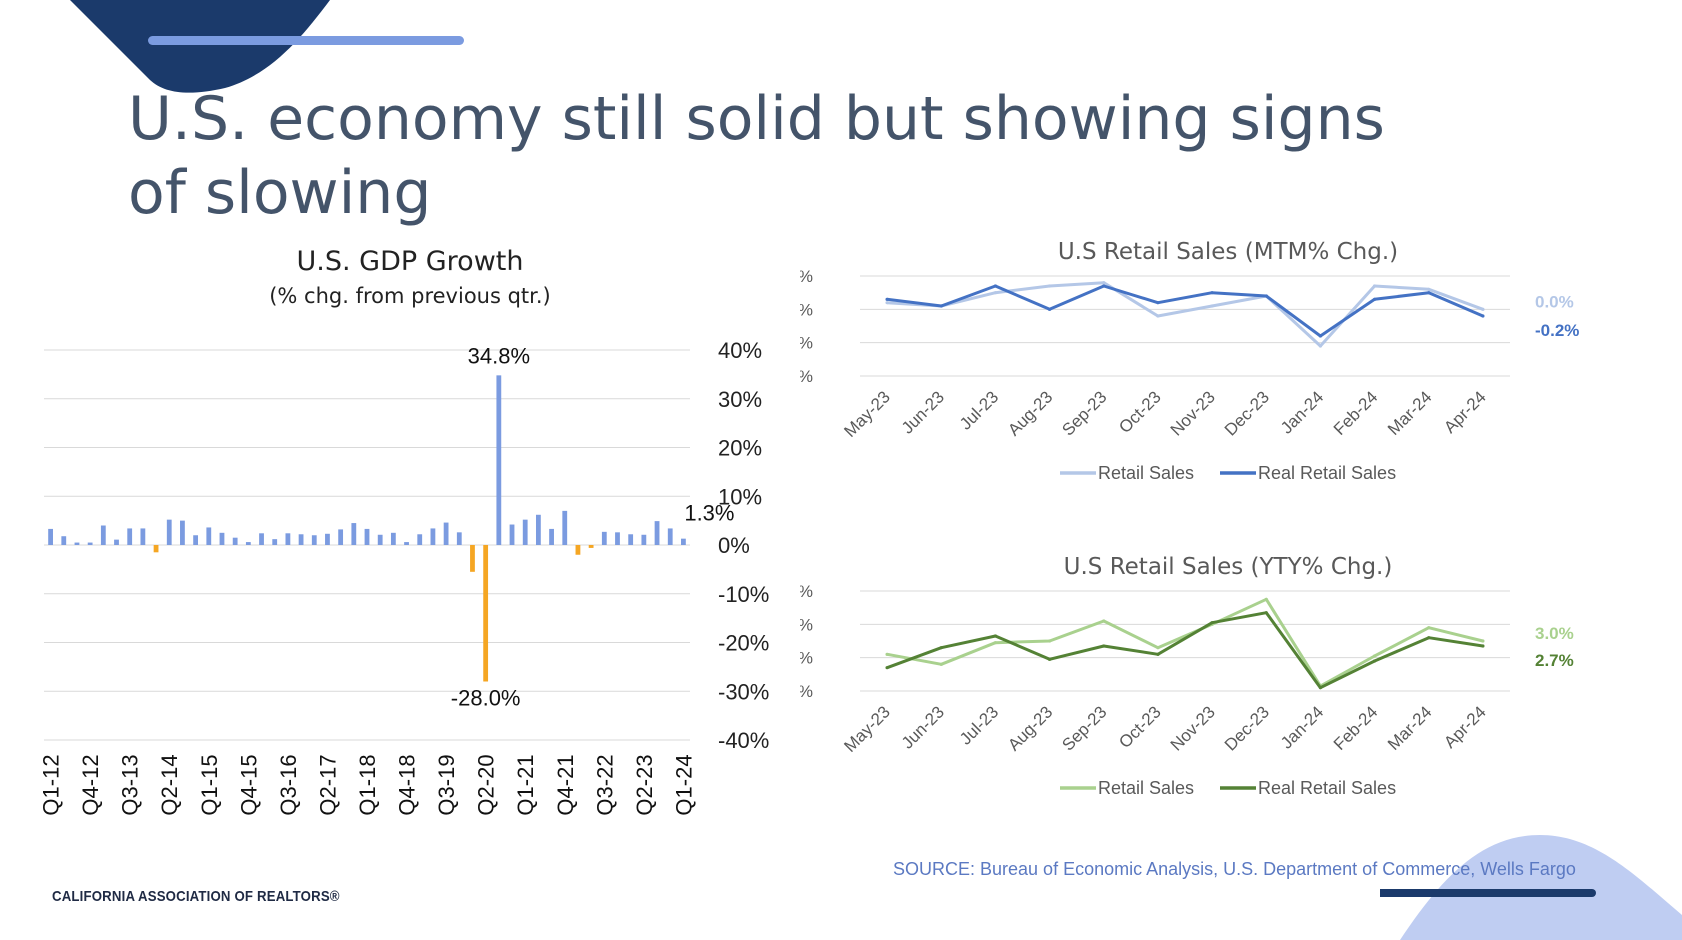  I want to click on navy-corner-shape, so click(200, 46).